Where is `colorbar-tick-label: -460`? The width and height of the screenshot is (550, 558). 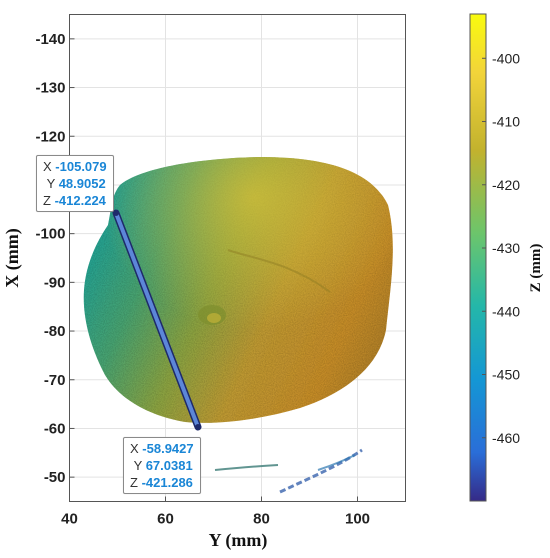 colorbar-tick-label: -460 is located at coordinates (506, 438).